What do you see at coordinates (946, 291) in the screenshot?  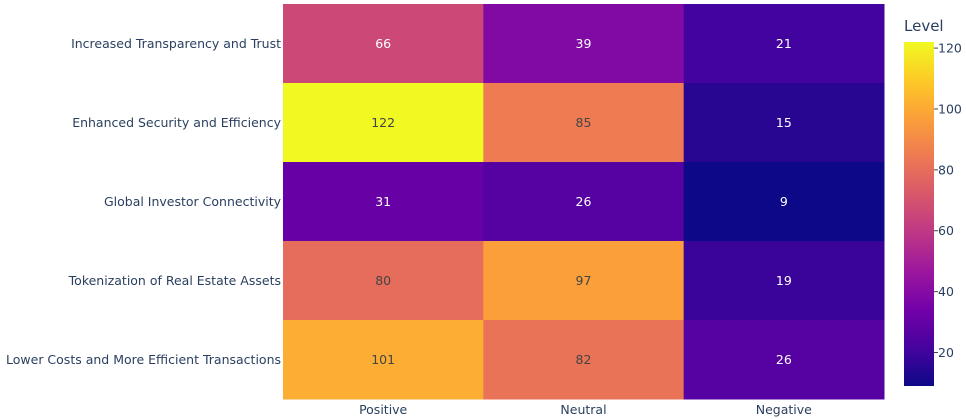 I see `colorbar-tick-label: 40` at bounding box center [946, 291].